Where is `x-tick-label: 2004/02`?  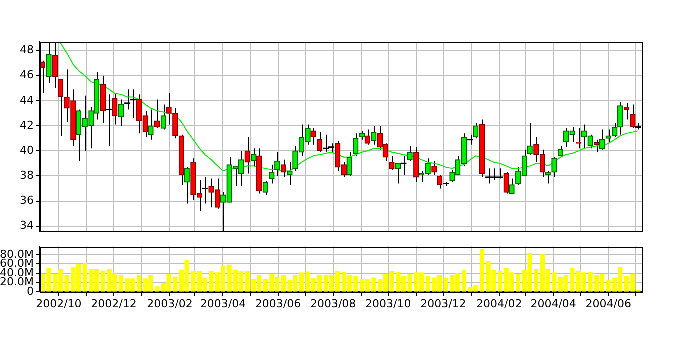 x-tick-label: 2004/02 is located at coordinates (499, 303).